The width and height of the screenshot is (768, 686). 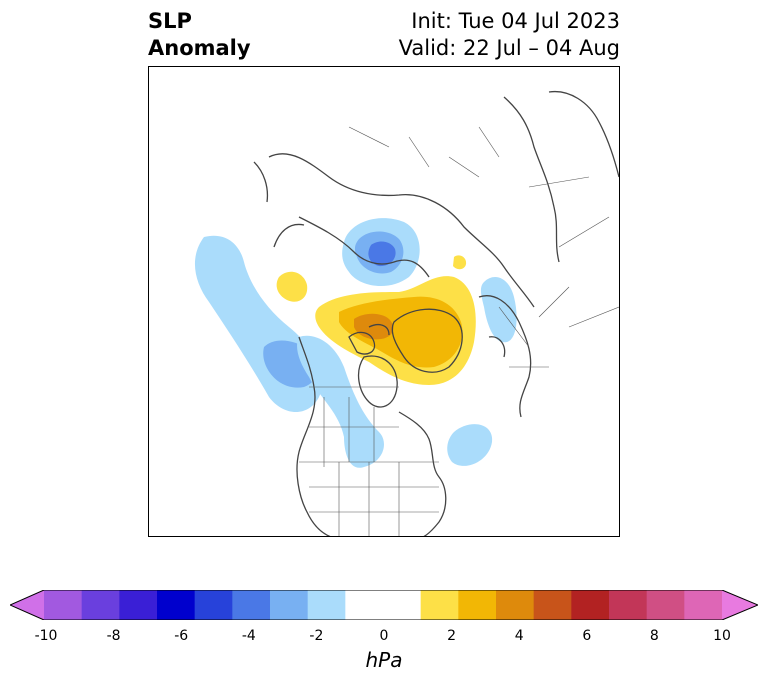 What do you see at coordinates (470, 445) in the screenshot?
I see `negative-anomaly-atlantic` at bounding box center [470, 445].